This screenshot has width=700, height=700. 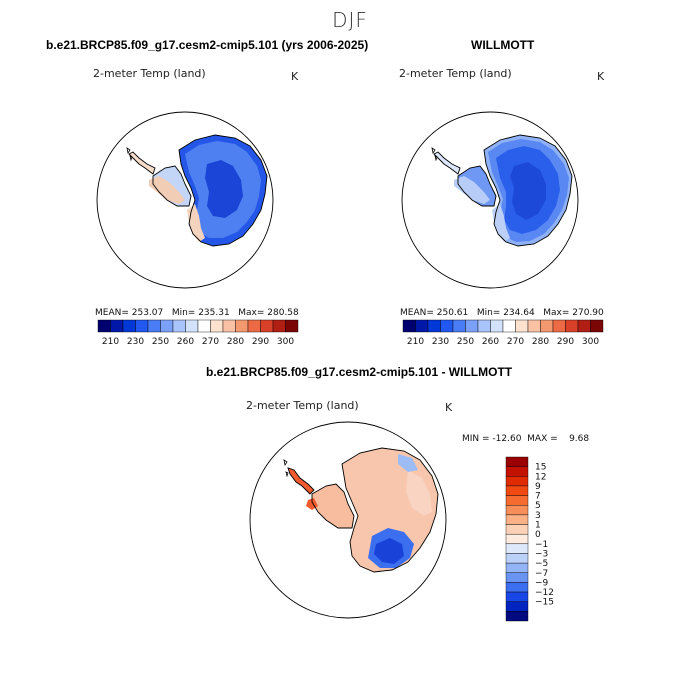 What do you see at coordinates (295, 76) in the screenshot?
I see `panel-1-units-label: K` at bounding box center [295, 76].